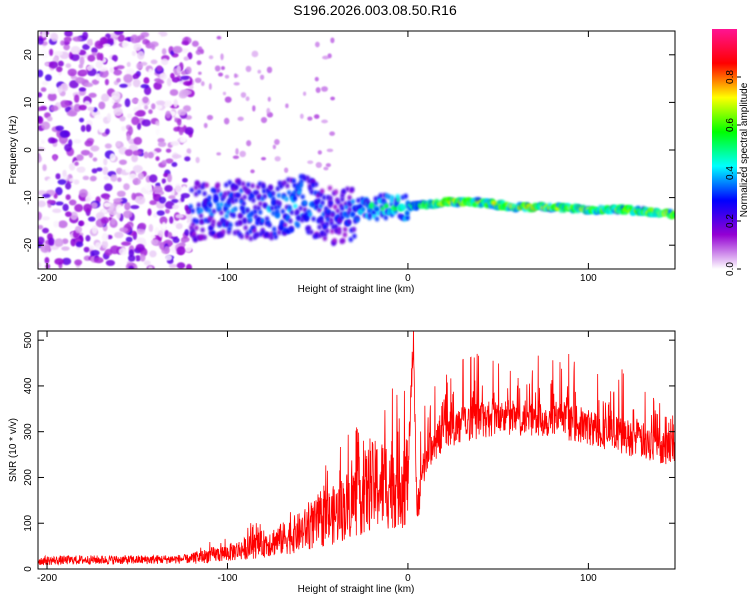  What do you see at coordinates (730, 269) in the screenshot?
I see `colorbar-tick-label: 0.0` at bounding box center [730, 269].